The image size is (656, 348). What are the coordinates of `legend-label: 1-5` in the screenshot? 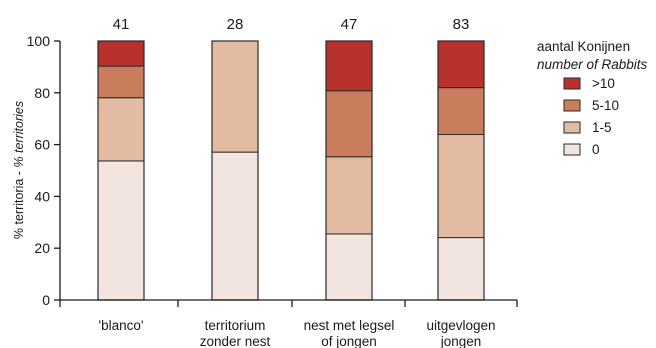 It's located at (602, 127).